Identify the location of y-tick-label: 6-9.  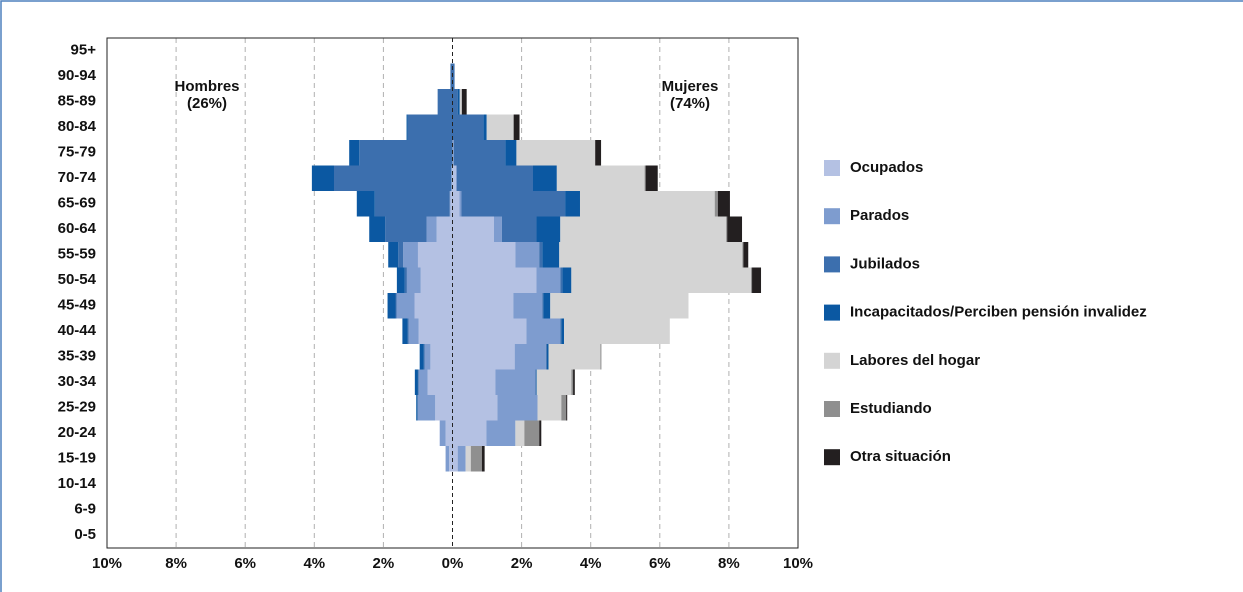
(85, 509).